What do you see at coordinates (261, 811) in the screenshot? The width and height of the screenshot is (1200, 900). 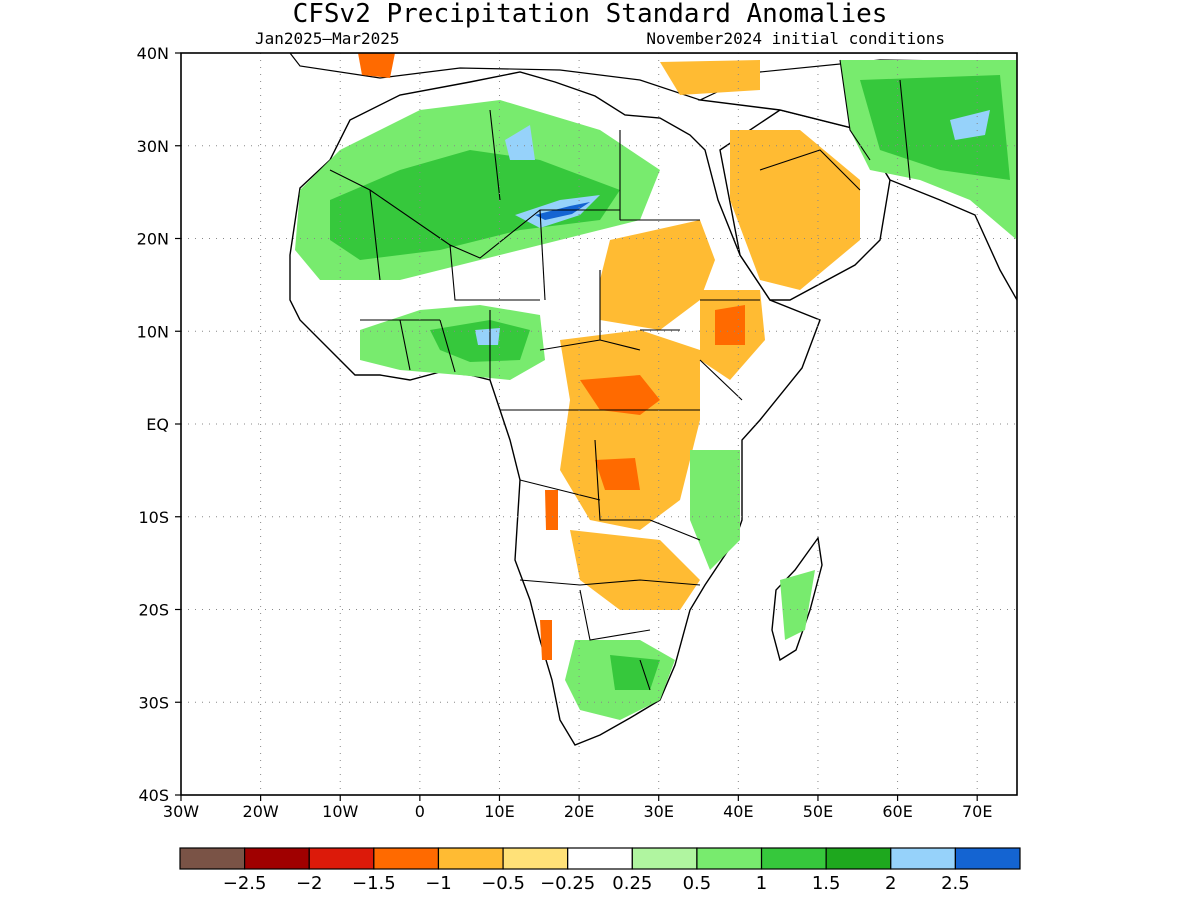 I see `lon-tick-label: 20W` at bounding box center [261, 811].